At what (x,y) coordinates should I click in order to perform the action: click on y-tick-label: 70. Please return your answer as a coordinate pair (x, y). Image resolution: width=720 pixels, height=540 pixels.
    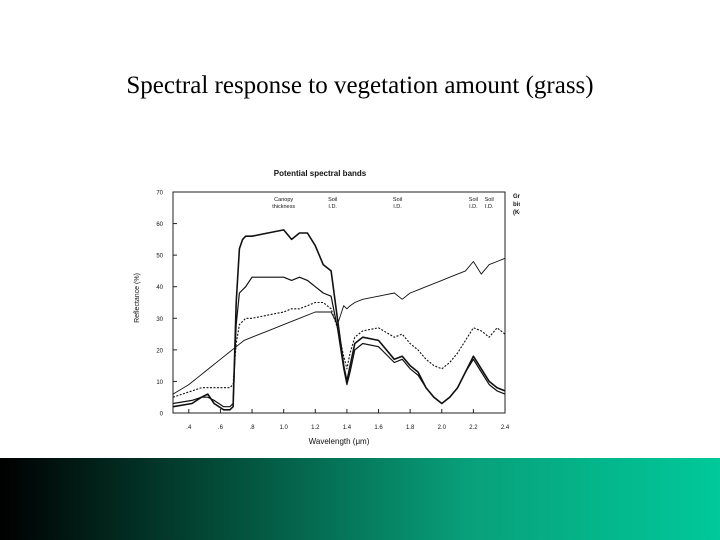
    Looking at the image, I should click on (159, 194).